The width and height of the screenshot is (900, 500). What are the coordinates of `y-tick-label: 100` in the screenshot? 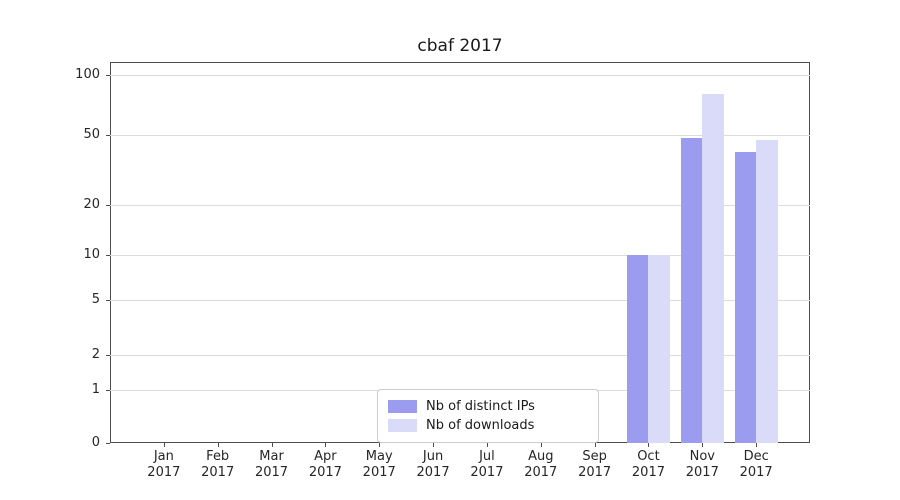 It's located at (87, 74).